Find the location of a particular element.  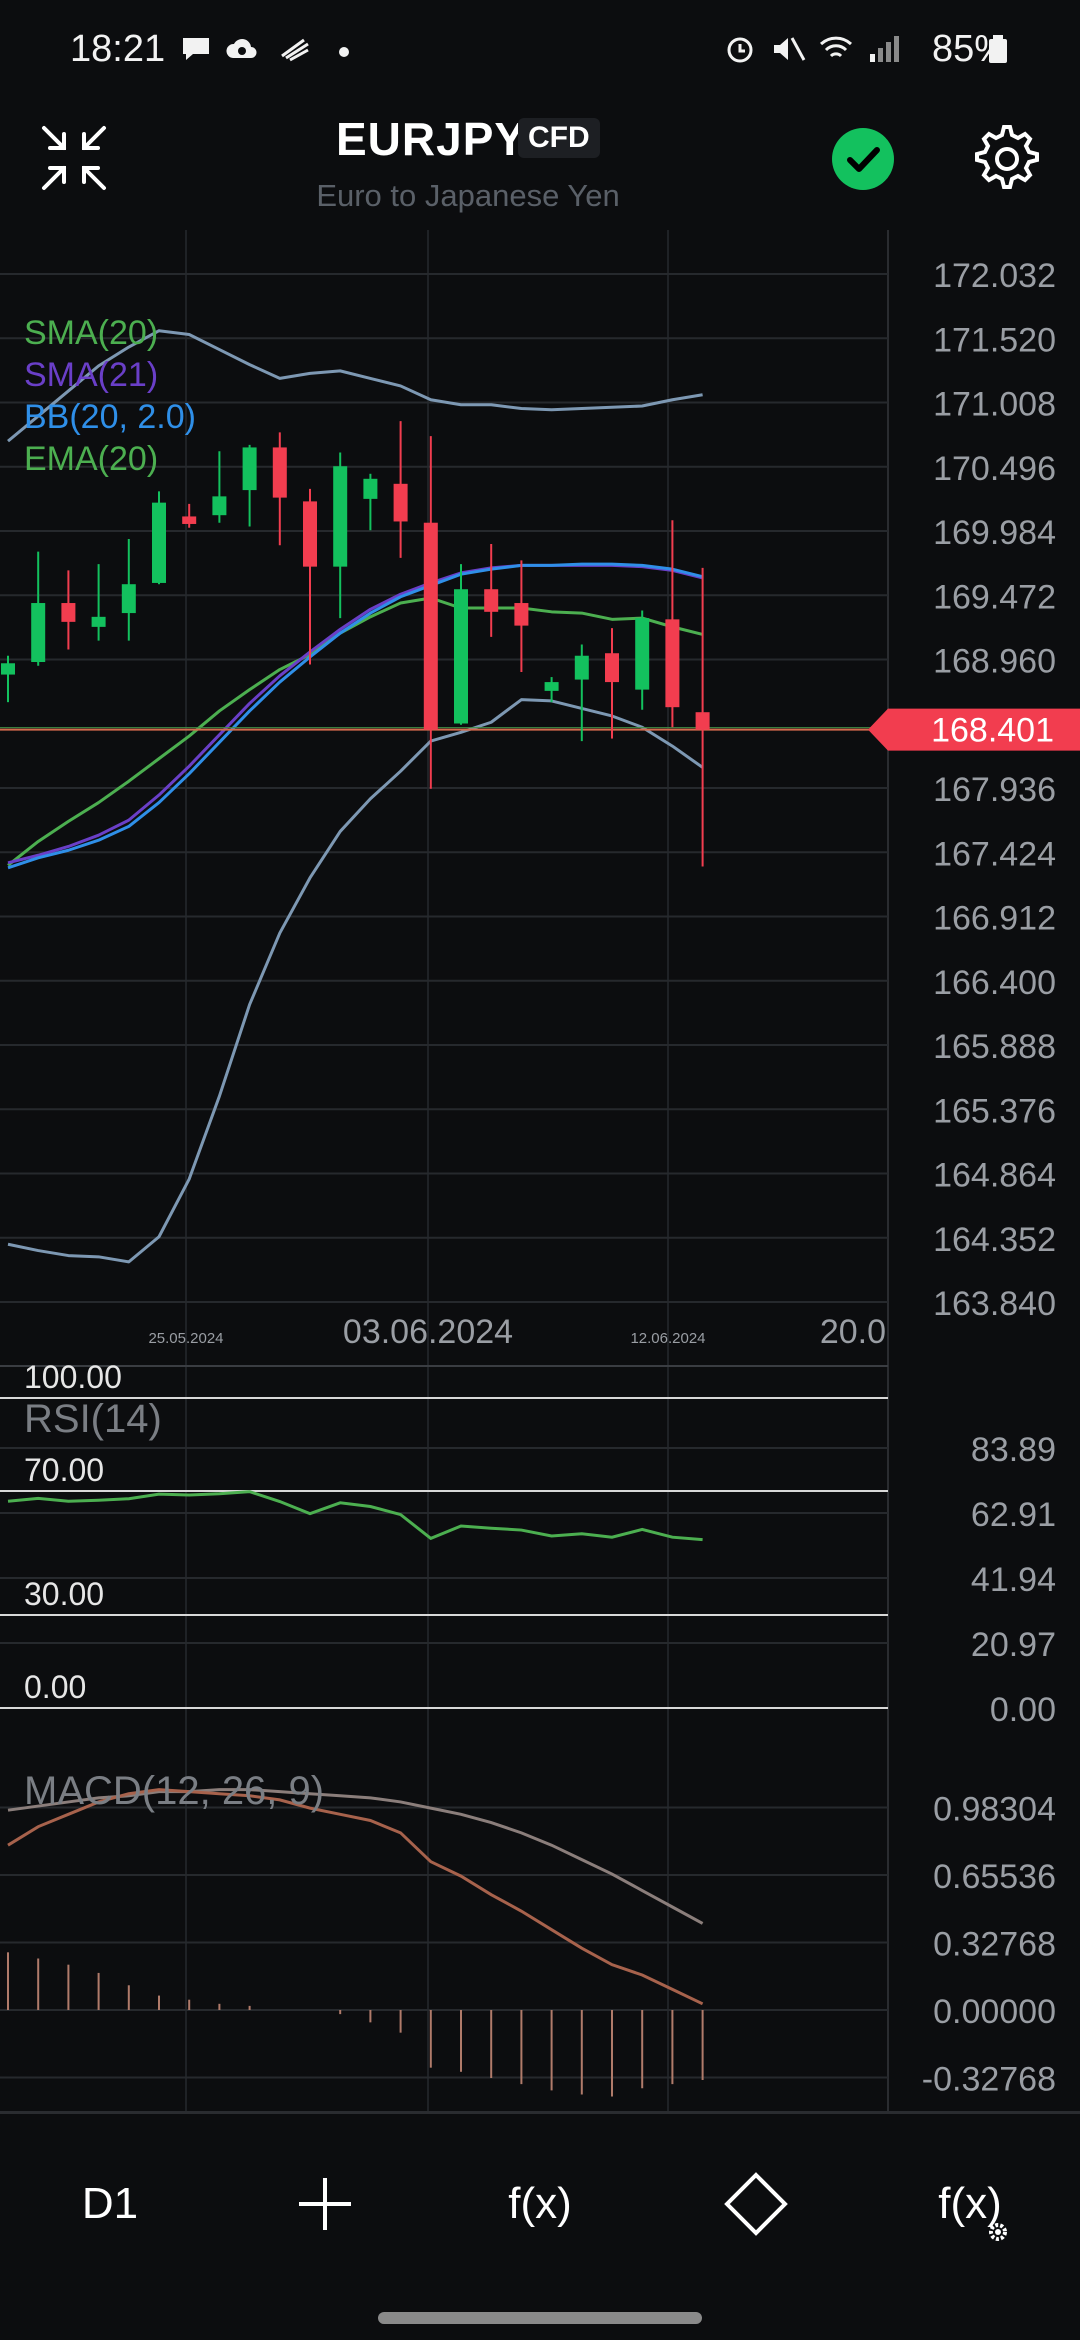

macd-tick-label: 0.98304 is located at coordinates (994, 1810).